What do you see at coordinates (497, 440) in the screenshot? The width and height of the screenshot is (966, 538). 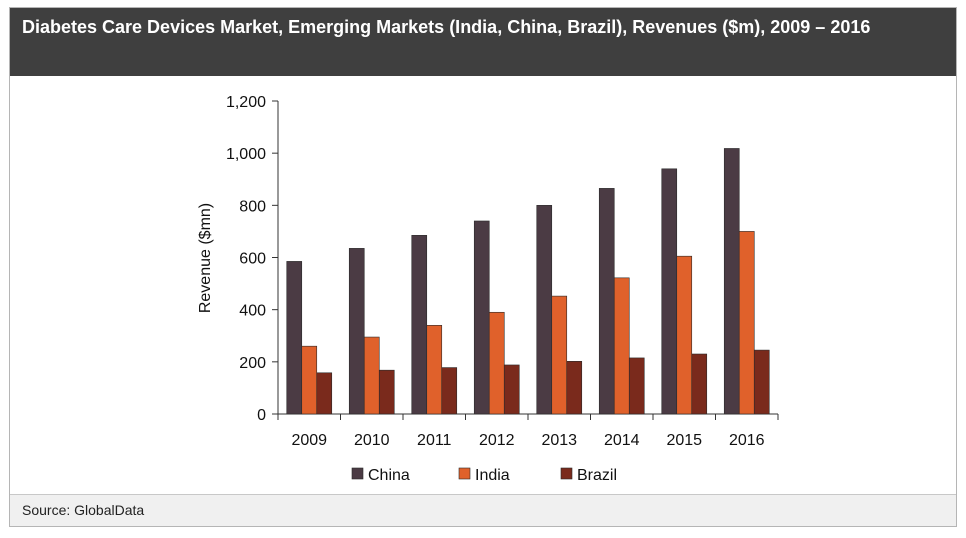 I see `x-tick-label: 2012` at bounding box center [497, 440].